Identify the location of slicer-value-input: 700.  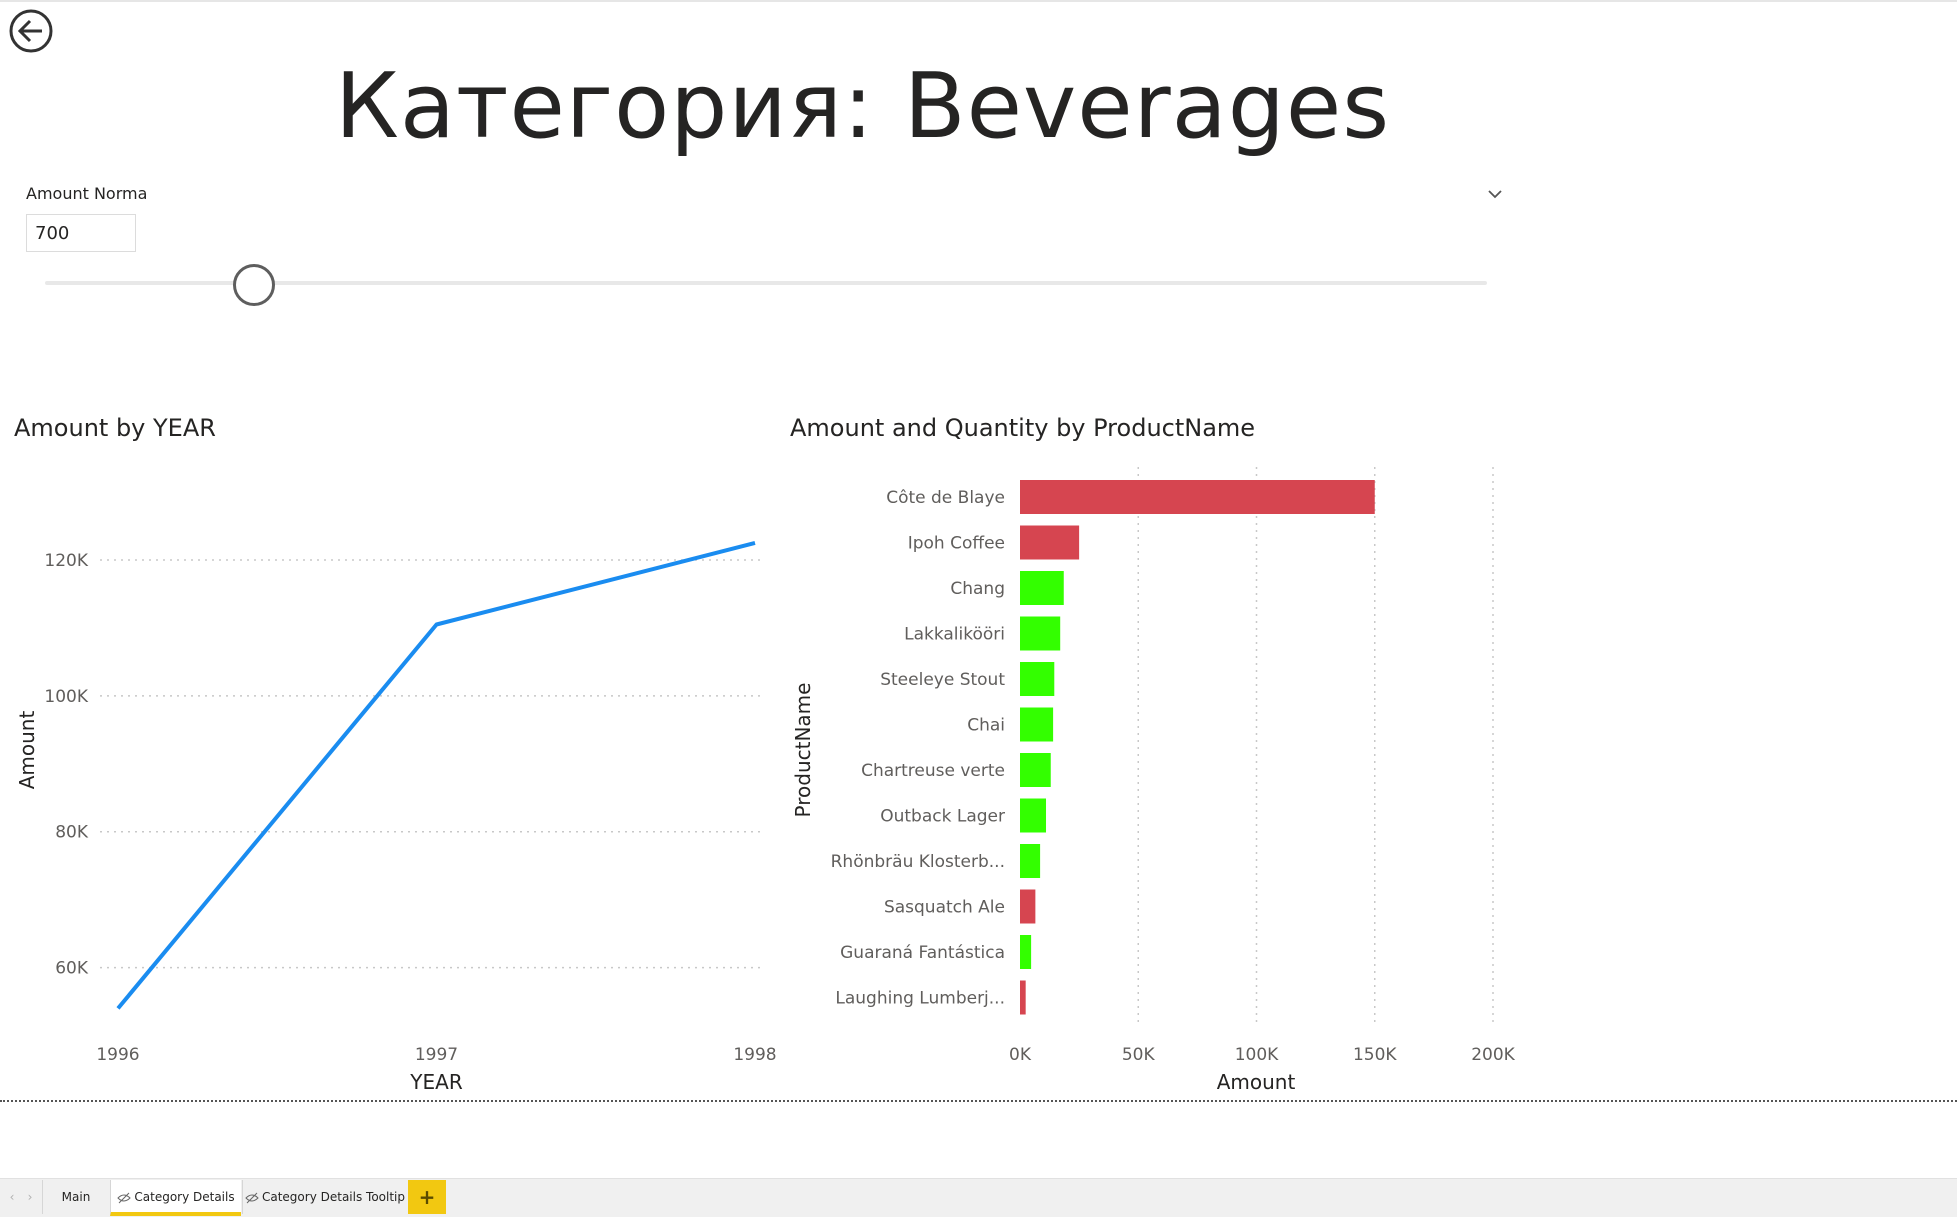
(81, 233).